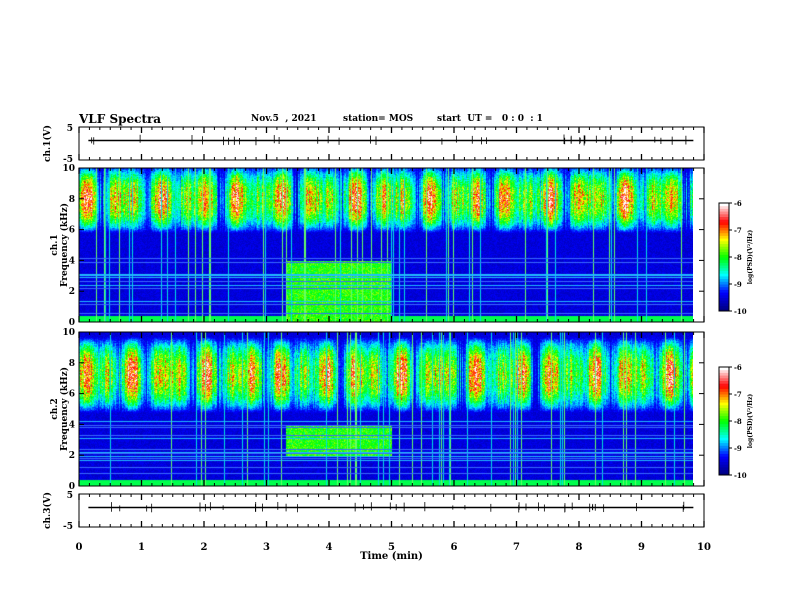  Describe the element at coordinates (738, 284) in the screenshot. I see `colorbar-tick-label: -9` at that location.